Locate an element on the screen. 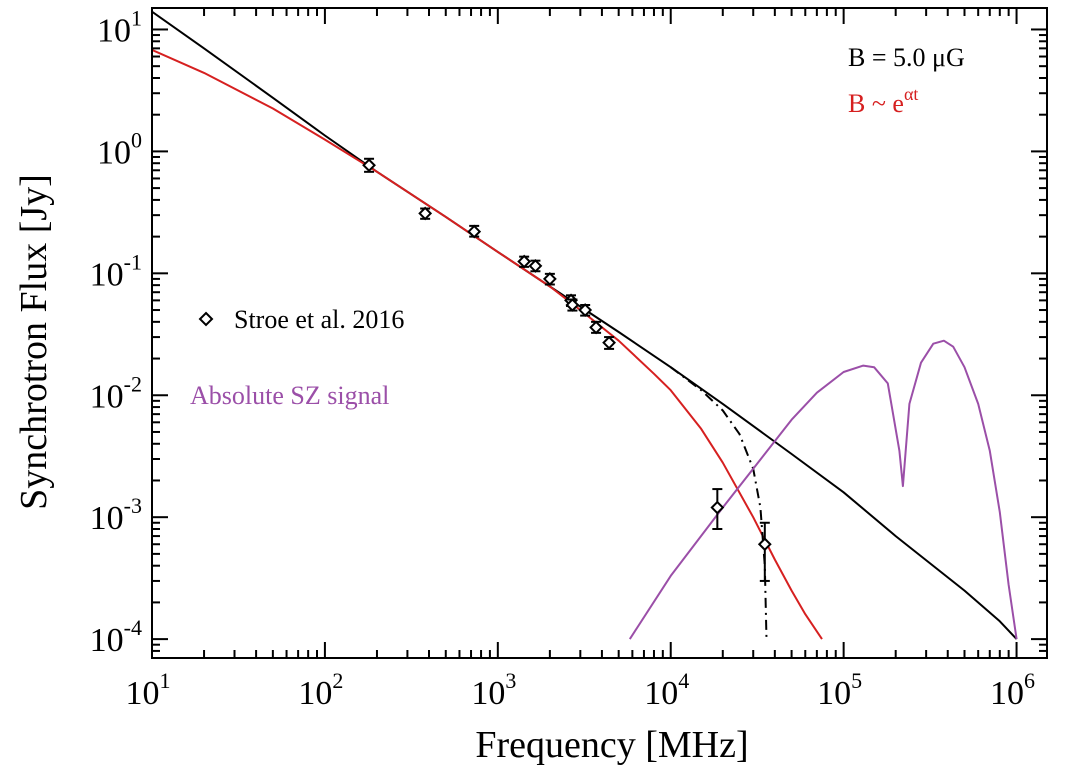  legend: Stroe et al. 2016 is located at coordinates (301, 319).